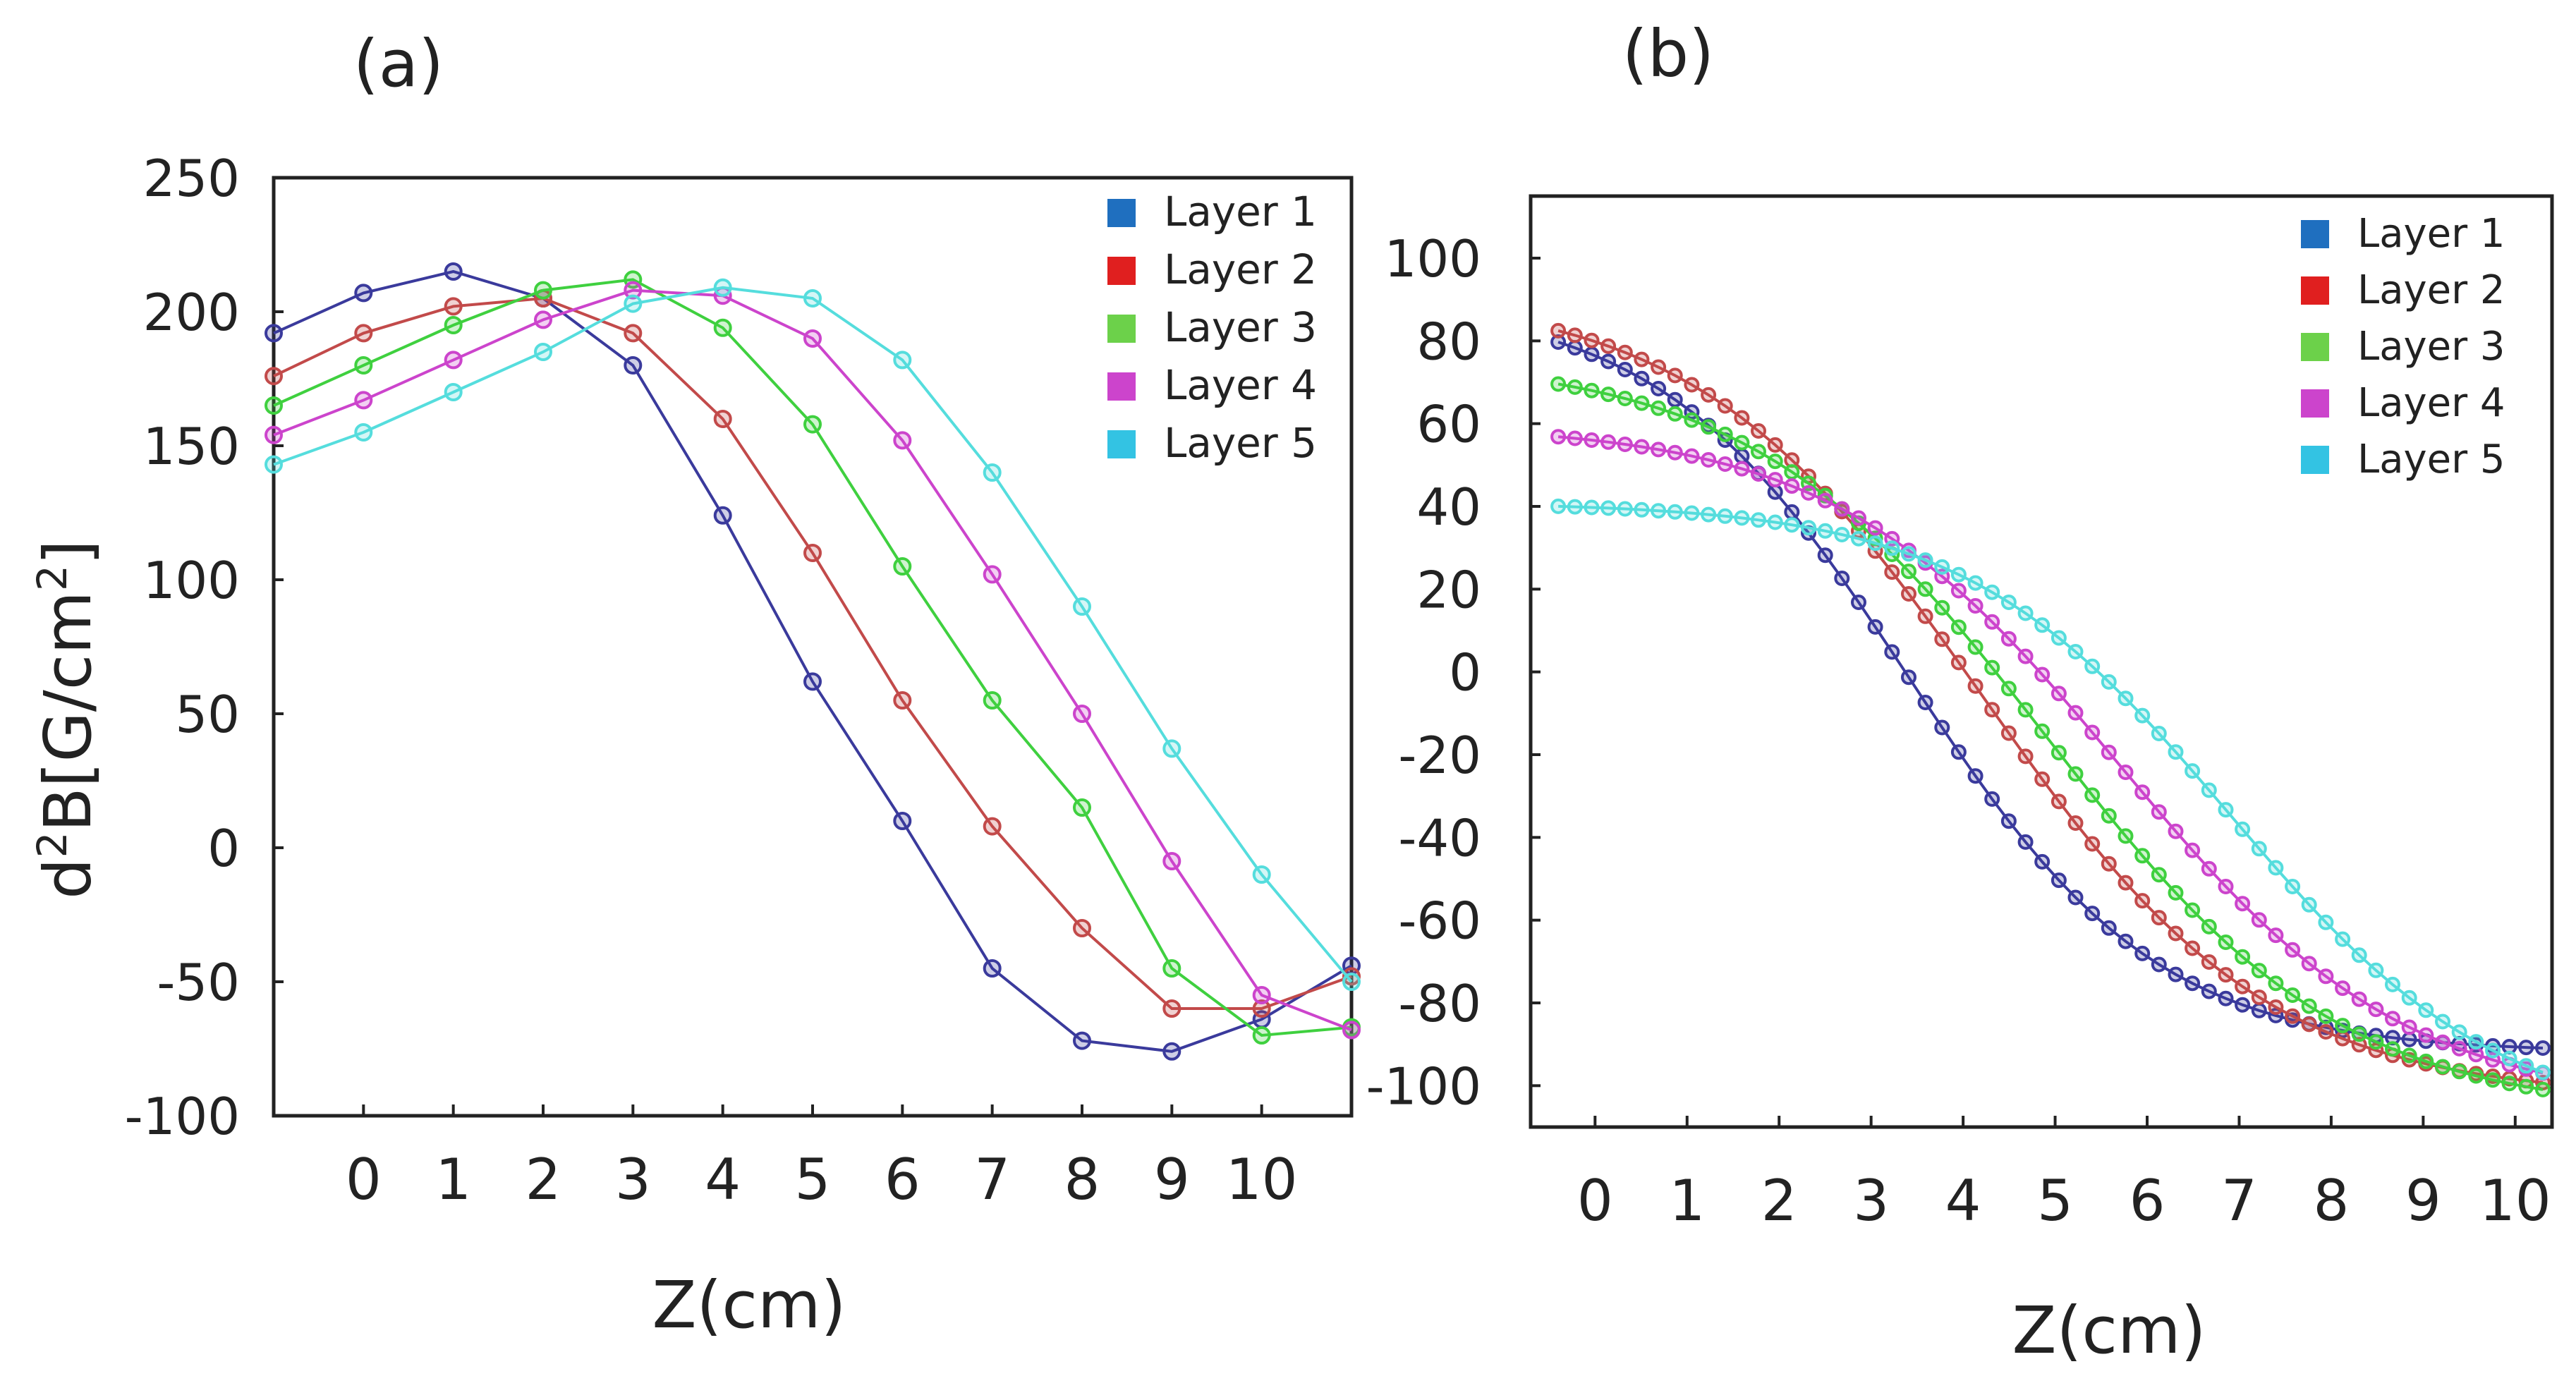  Describe the element at coordinates (191, 178) in the screenshot. I see `y-tick-label-a: 250` at that location.